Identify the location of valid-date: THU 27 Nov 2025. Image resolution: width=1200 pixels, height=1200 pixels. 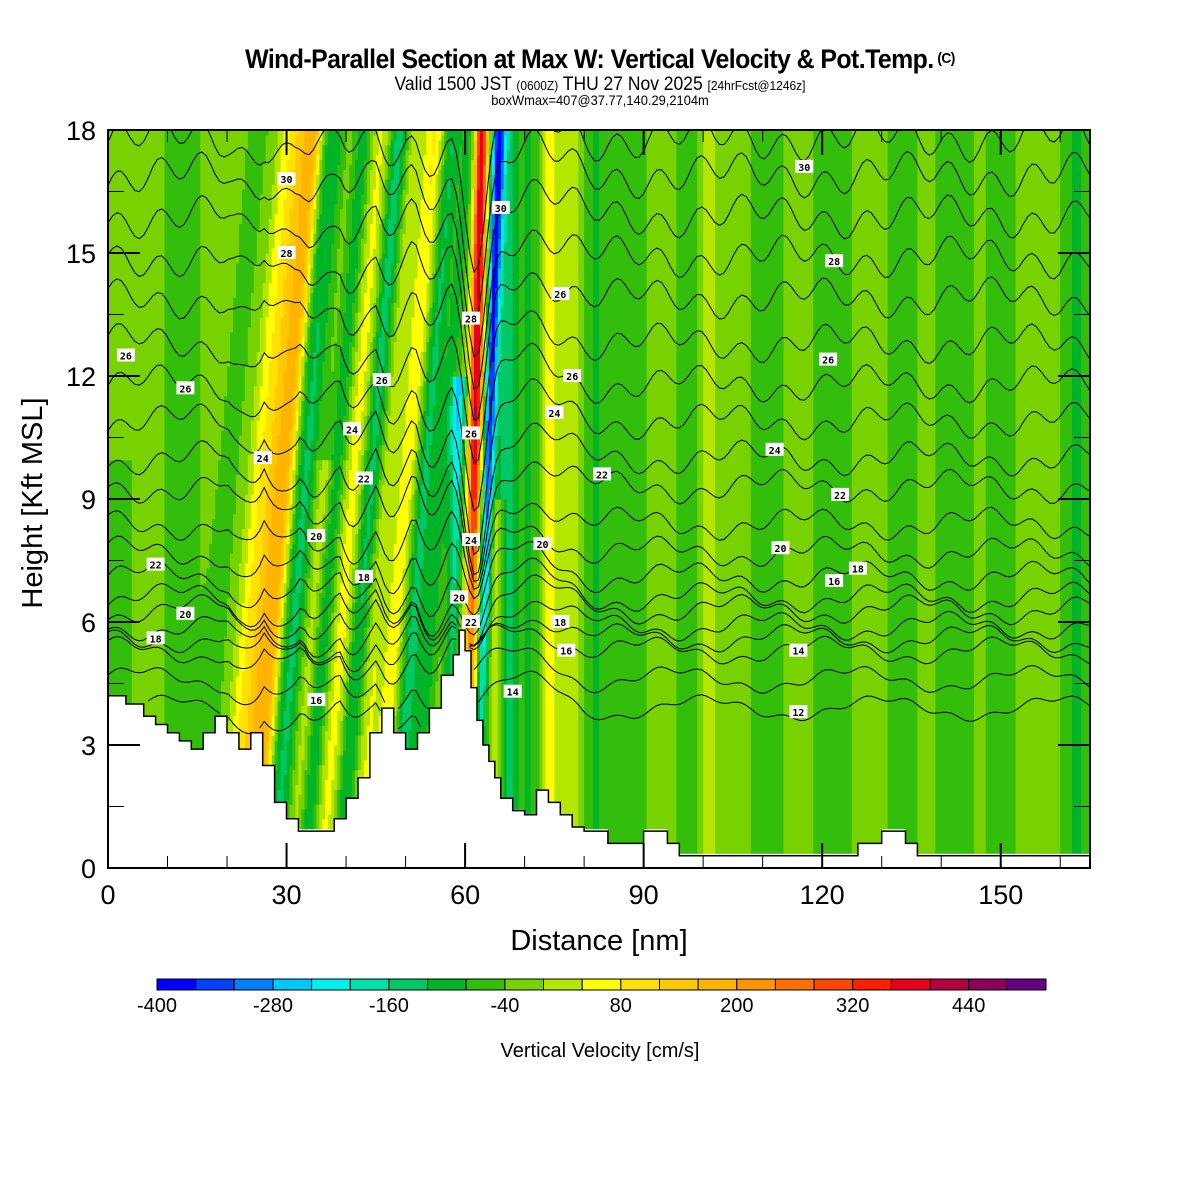
(632, 84).